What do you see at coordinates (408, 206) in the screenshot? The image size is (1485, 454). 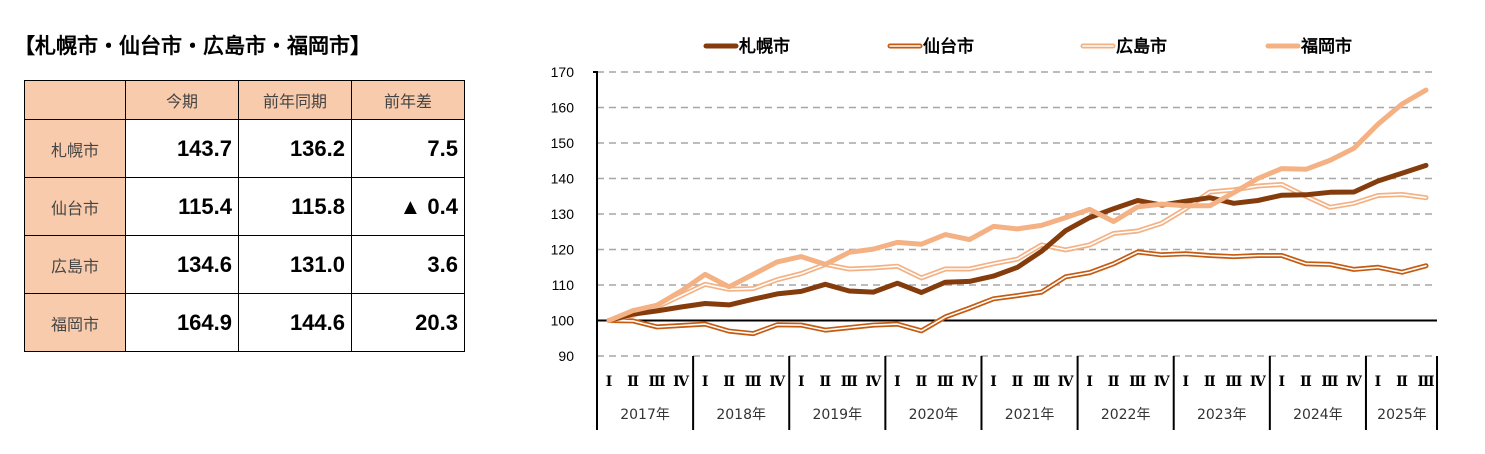 I see `cell-diff: ▲ 0.4` at bounding box center [408, 206].